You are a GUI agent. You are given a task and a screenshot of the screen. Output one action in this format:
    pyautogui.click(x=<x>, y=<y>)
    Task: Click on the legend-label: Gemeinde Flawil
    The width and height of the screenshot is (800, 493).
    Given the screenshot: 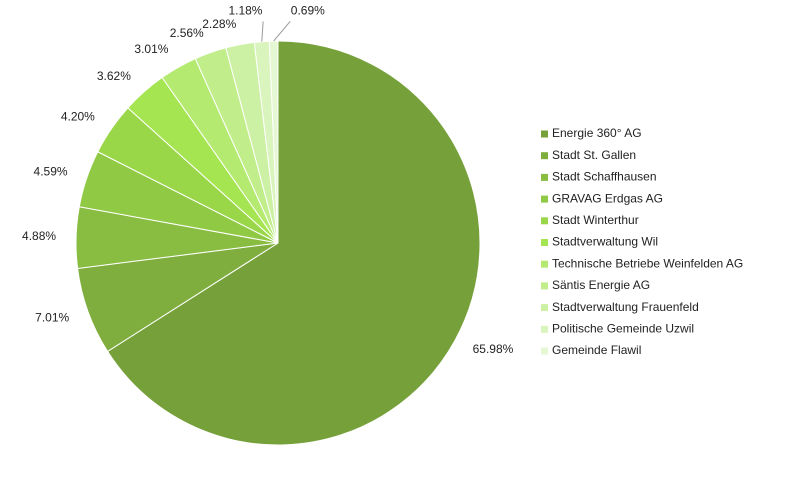 What is the action you would take?
    pyautogui.click(x=596, y=350)
    